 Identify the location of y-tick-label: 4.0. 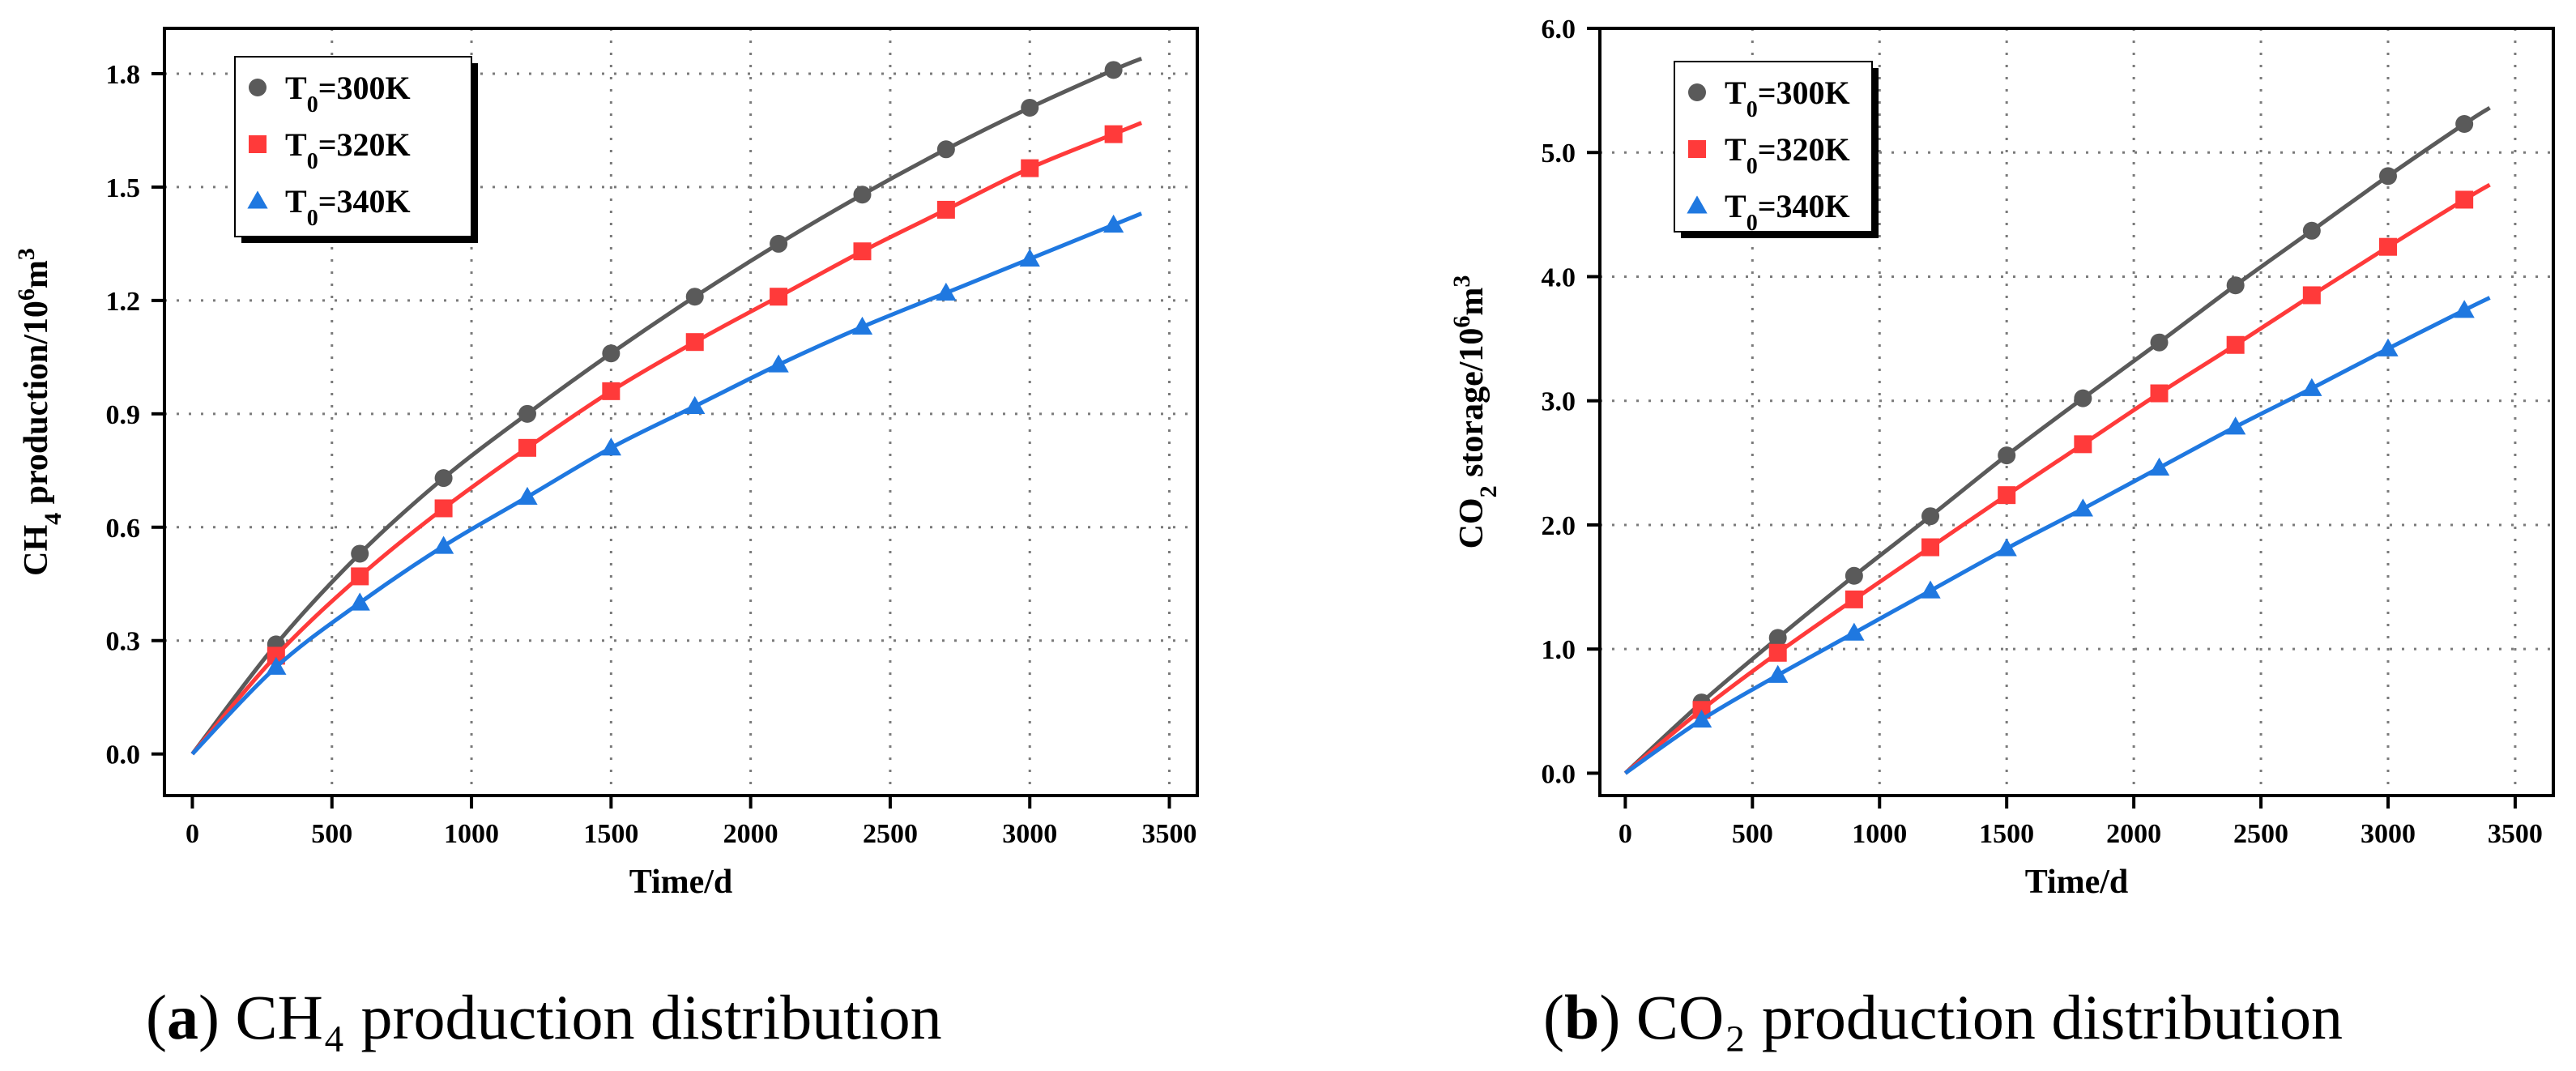
(1559, 277).